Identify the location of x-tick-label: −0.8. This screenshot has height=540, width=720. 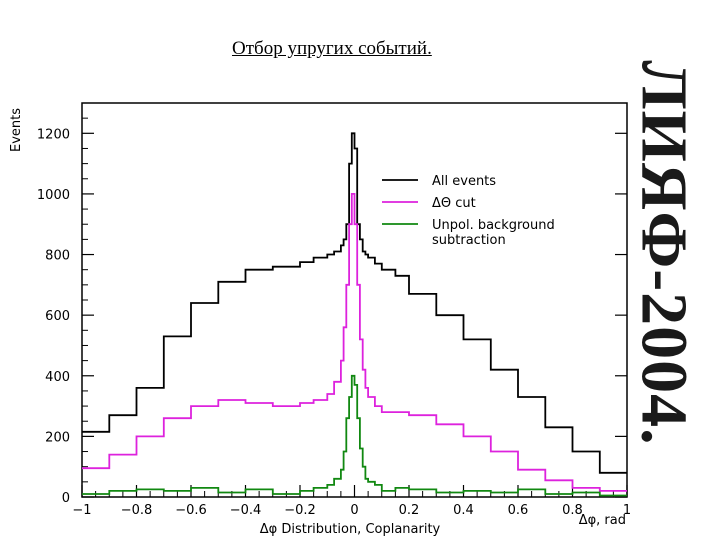
(137, 510).